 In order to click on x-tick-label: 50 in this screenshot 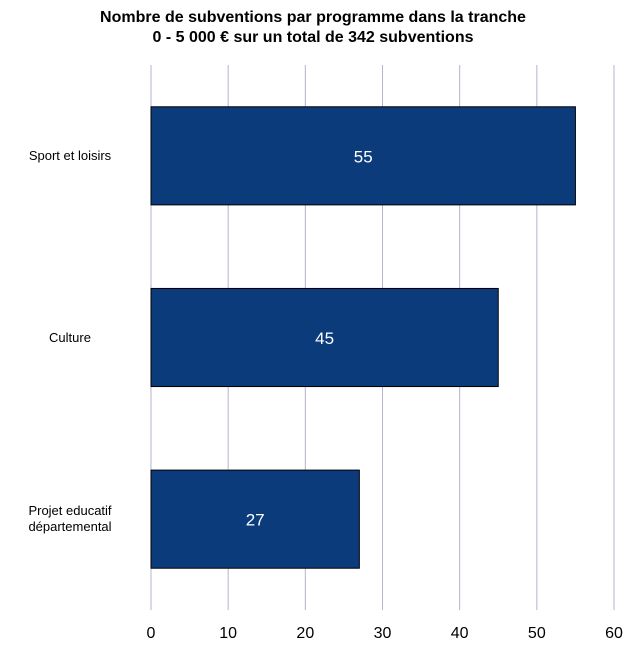, I will do `click(537, 633)`.